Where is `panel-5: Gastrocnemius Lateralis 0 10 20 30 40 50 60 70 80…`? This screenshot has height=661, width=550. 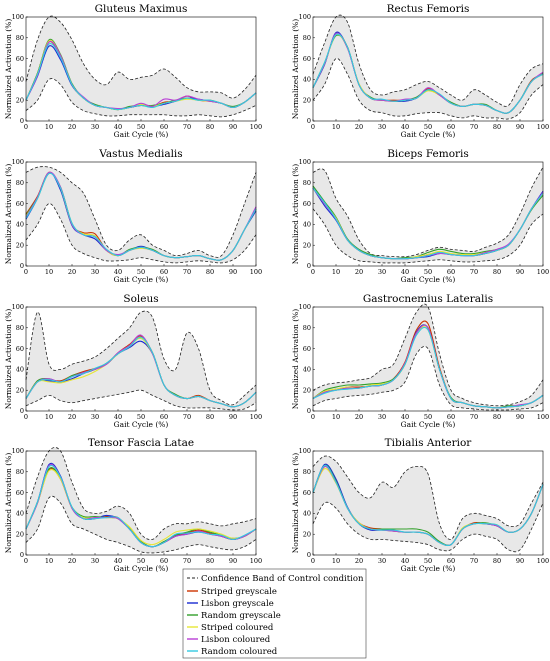 panel-5: Gastrocnemius Lateralis 0 10 20 30 40 50 60 70 80… is located at coordinates (420, 361).